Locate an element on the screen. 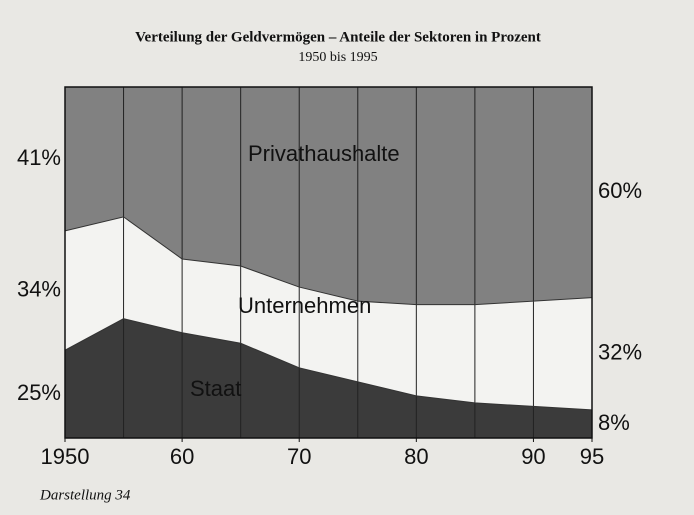 The width and height of the screenshot is (694, 515). value-label: 34% is located at coordinates (39, 288).